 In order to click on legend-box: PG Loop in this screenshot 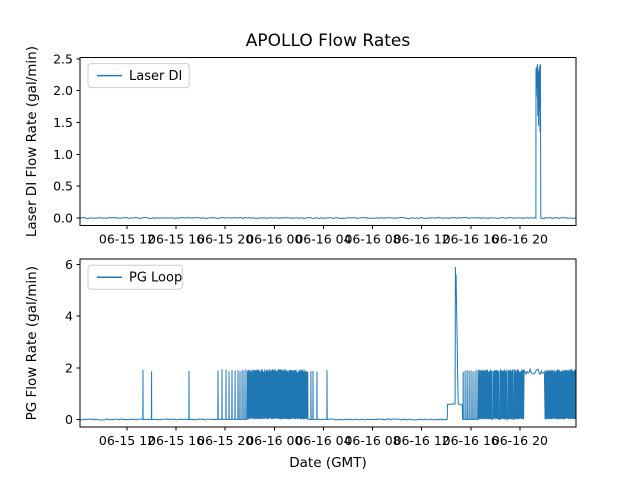, I will do `click(135, 277)`.